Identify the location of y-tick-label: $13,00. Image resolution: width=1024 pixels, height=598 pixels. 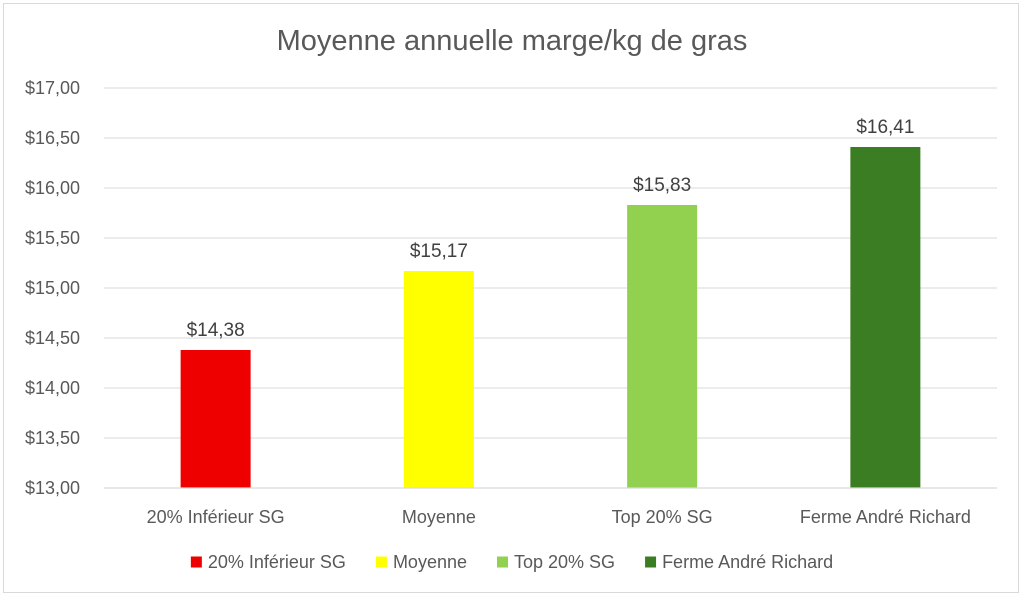
(52, 488).